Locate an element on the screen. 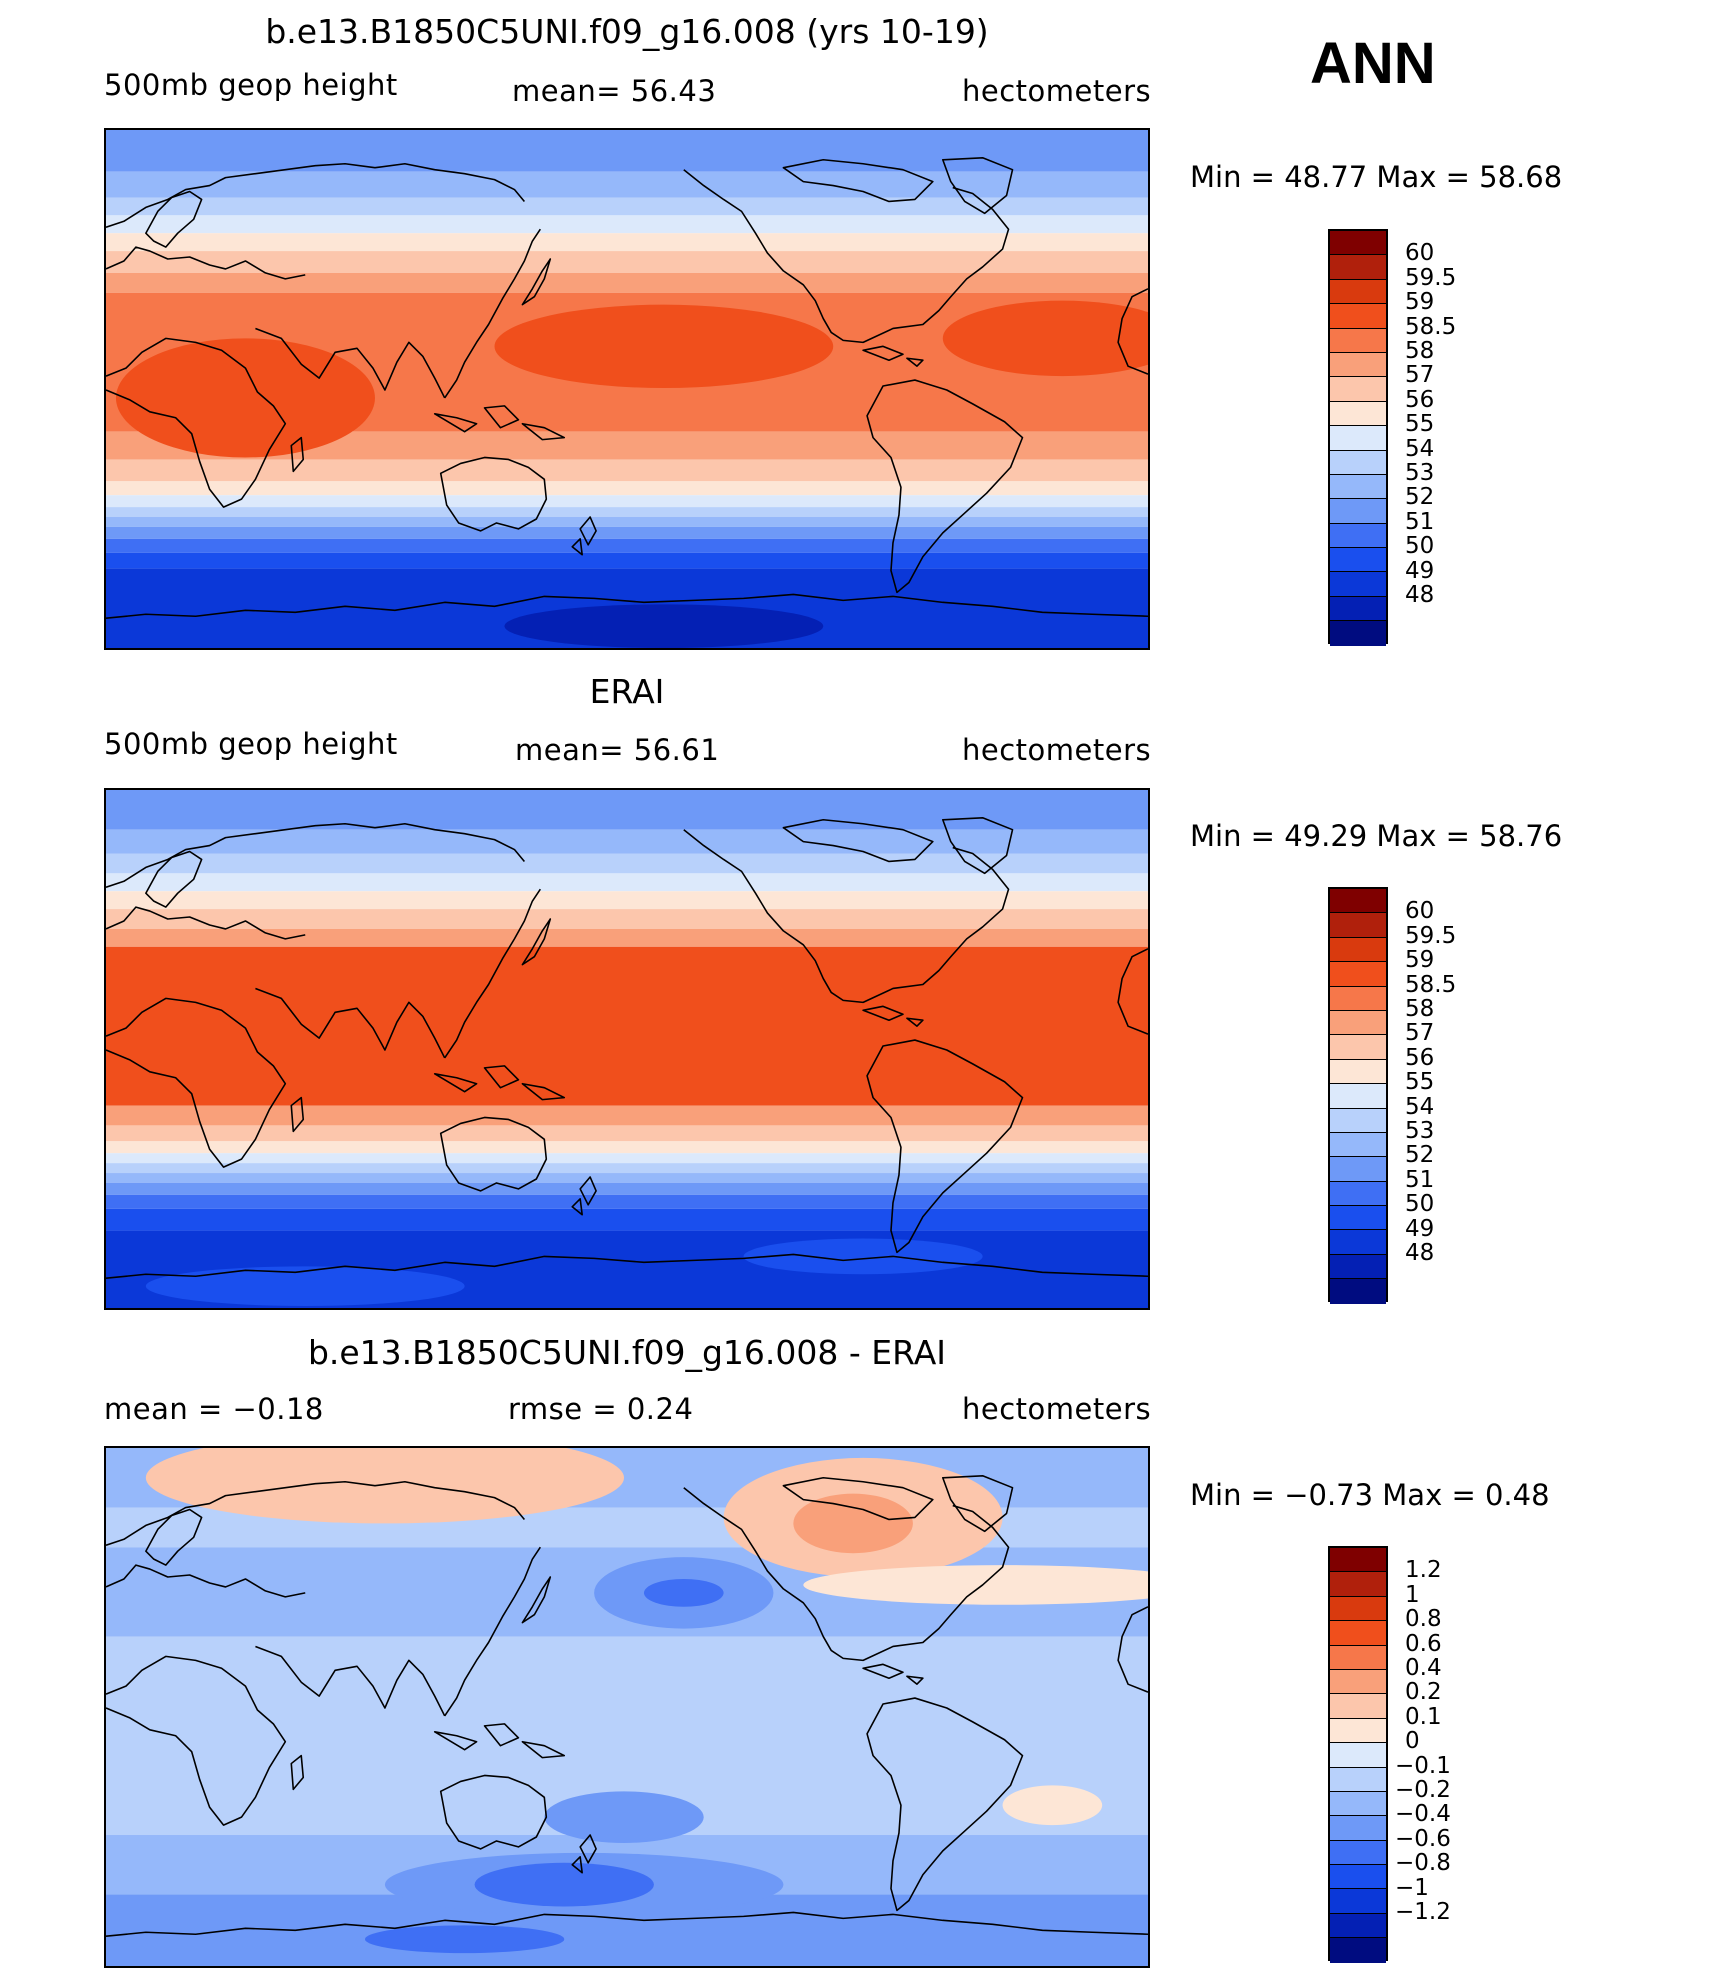  colorbar-tick-label: 54 is located at coordinates (1420, 1106).